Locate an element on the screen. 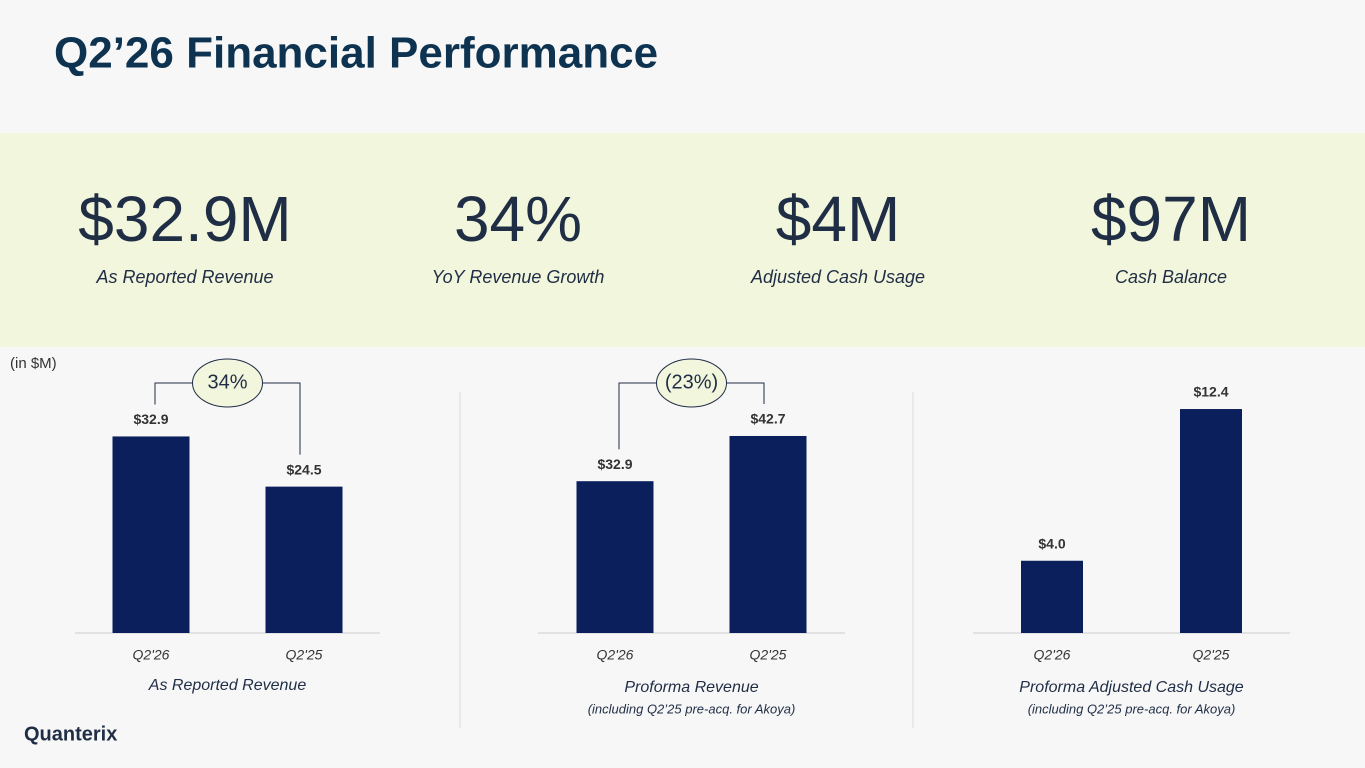 Image resolution: width=1365 pixels, height=768 pixels. annotation: (23%) is located at coordinates (691, 382).